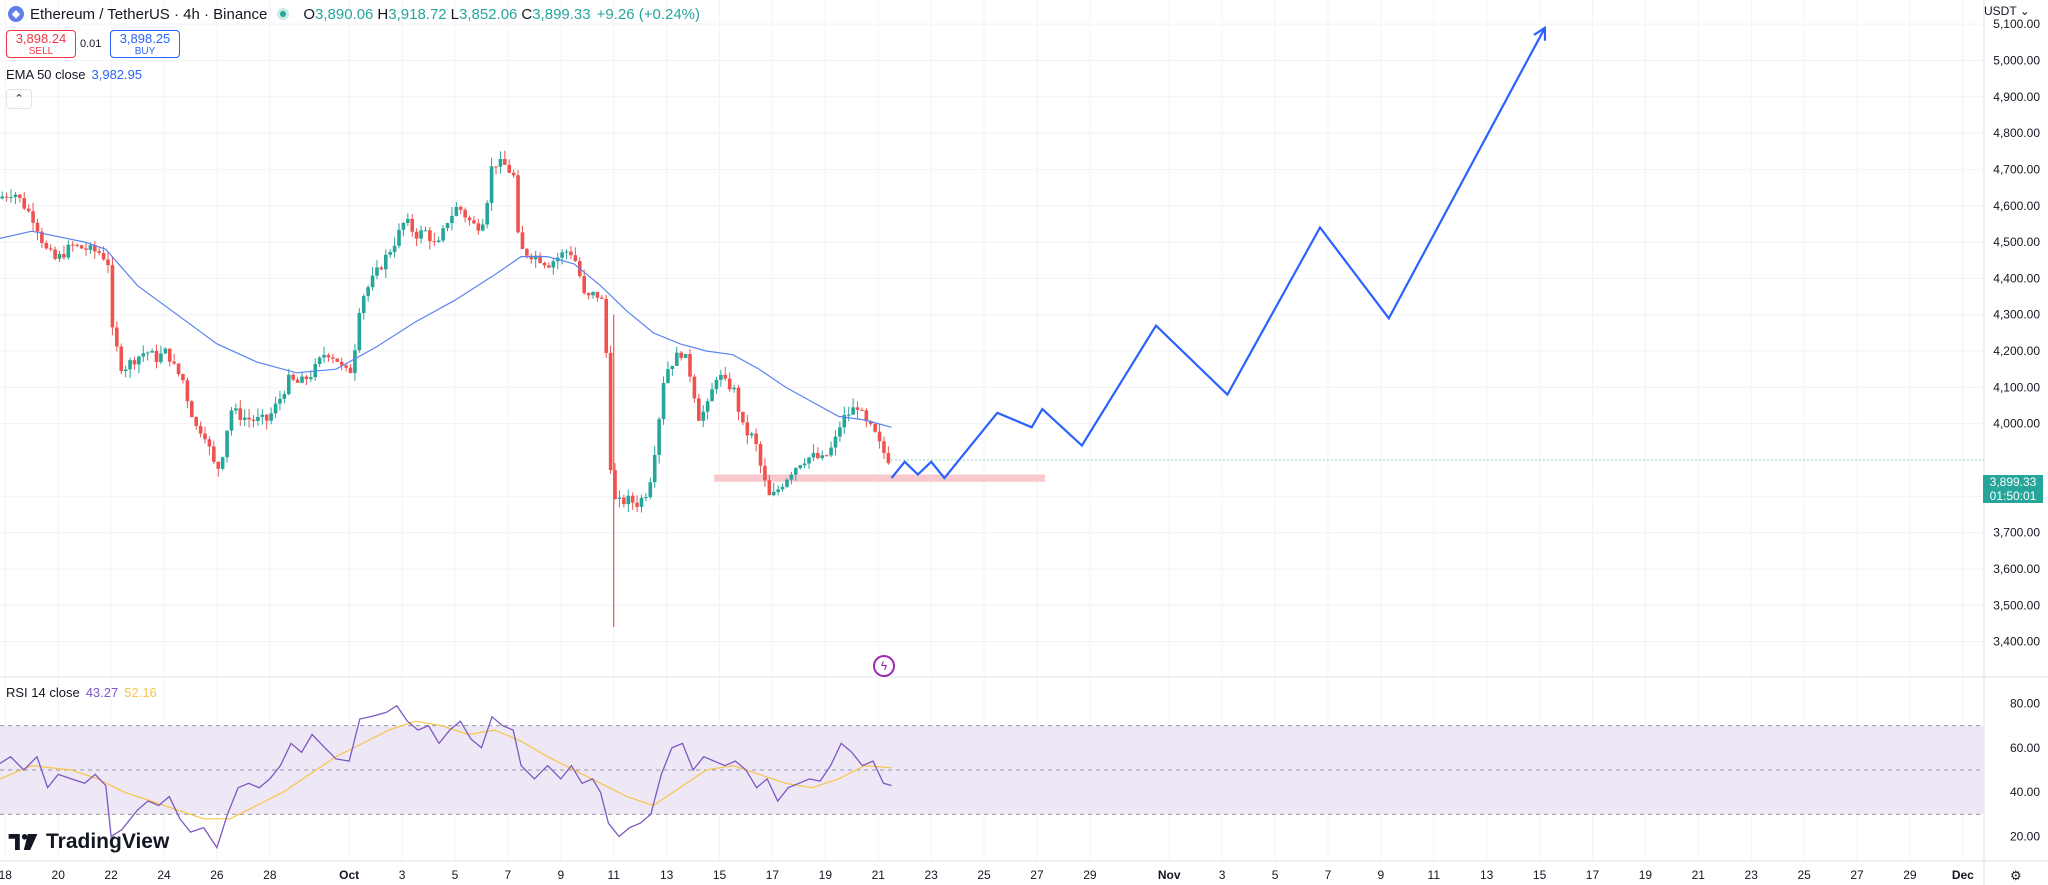  Describe the element at coordinates (2016, 642) in the screenshot. I see `price-tick-label: 3,400.00` at that location.